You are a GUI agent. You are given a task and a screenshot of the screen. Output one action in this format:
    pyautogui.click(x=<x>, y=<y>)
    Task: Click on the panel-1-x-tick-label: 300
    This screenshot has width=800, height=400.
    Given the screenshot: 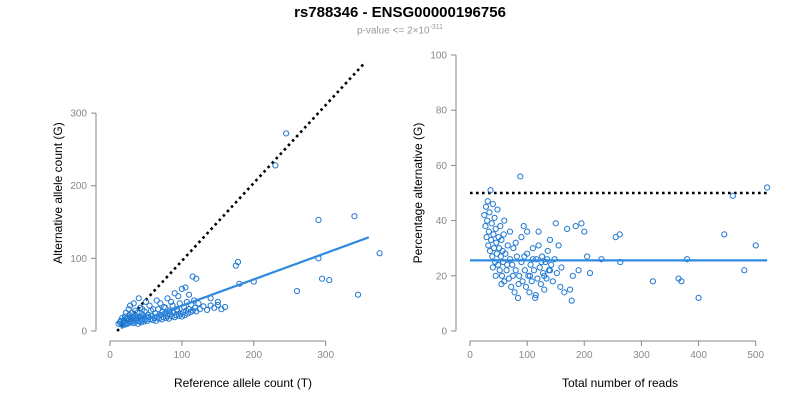 What is the action you would take?
    pyautogui.click(x=325, y=355)
    